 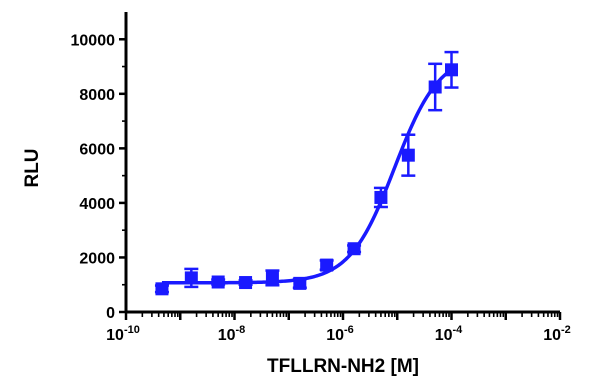 I want to click on x-tick-label: 10⁻⁴, so click(x=449, y=334).